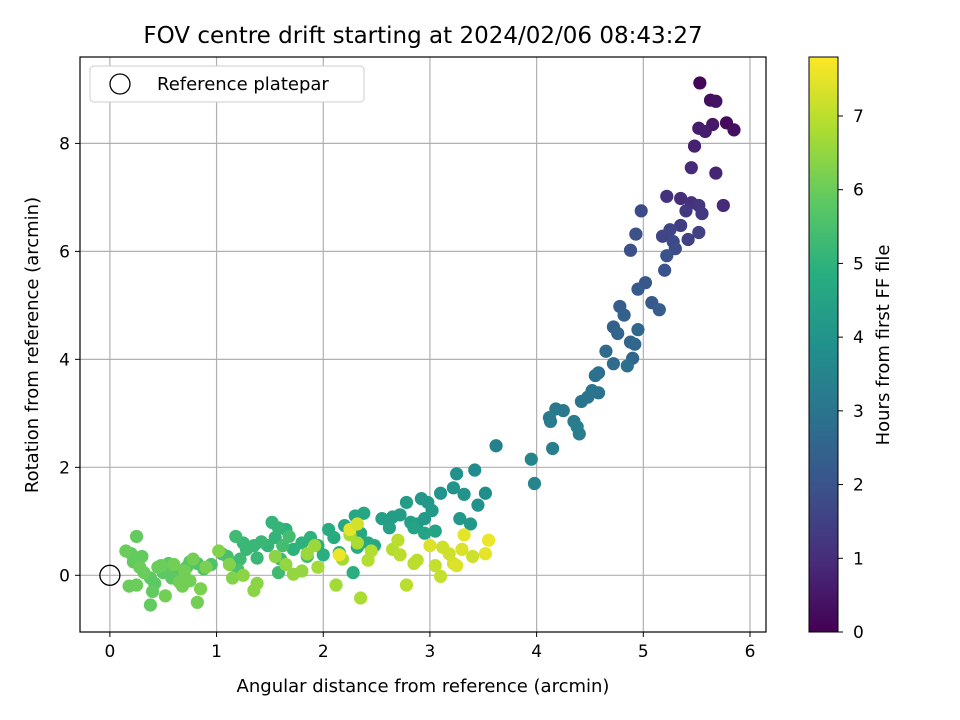 The image size is (960, 720). Describe the element at coordinates (536, 652) in the screenshot. I see `x-tick-label: 4` at that location.